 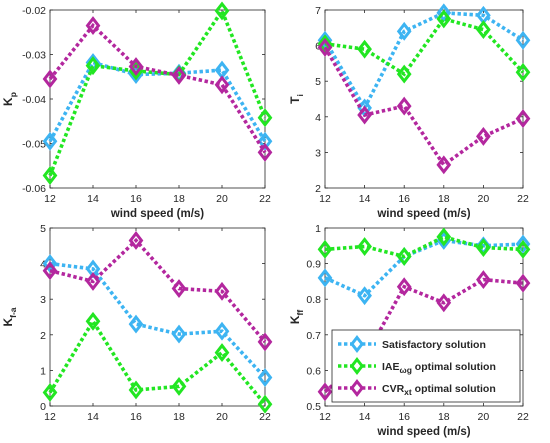 What do you see at coordinates (13, 312) in the screenshot?
I see `y-axis-label-sub: f-a` at bounding box center [13, 312].